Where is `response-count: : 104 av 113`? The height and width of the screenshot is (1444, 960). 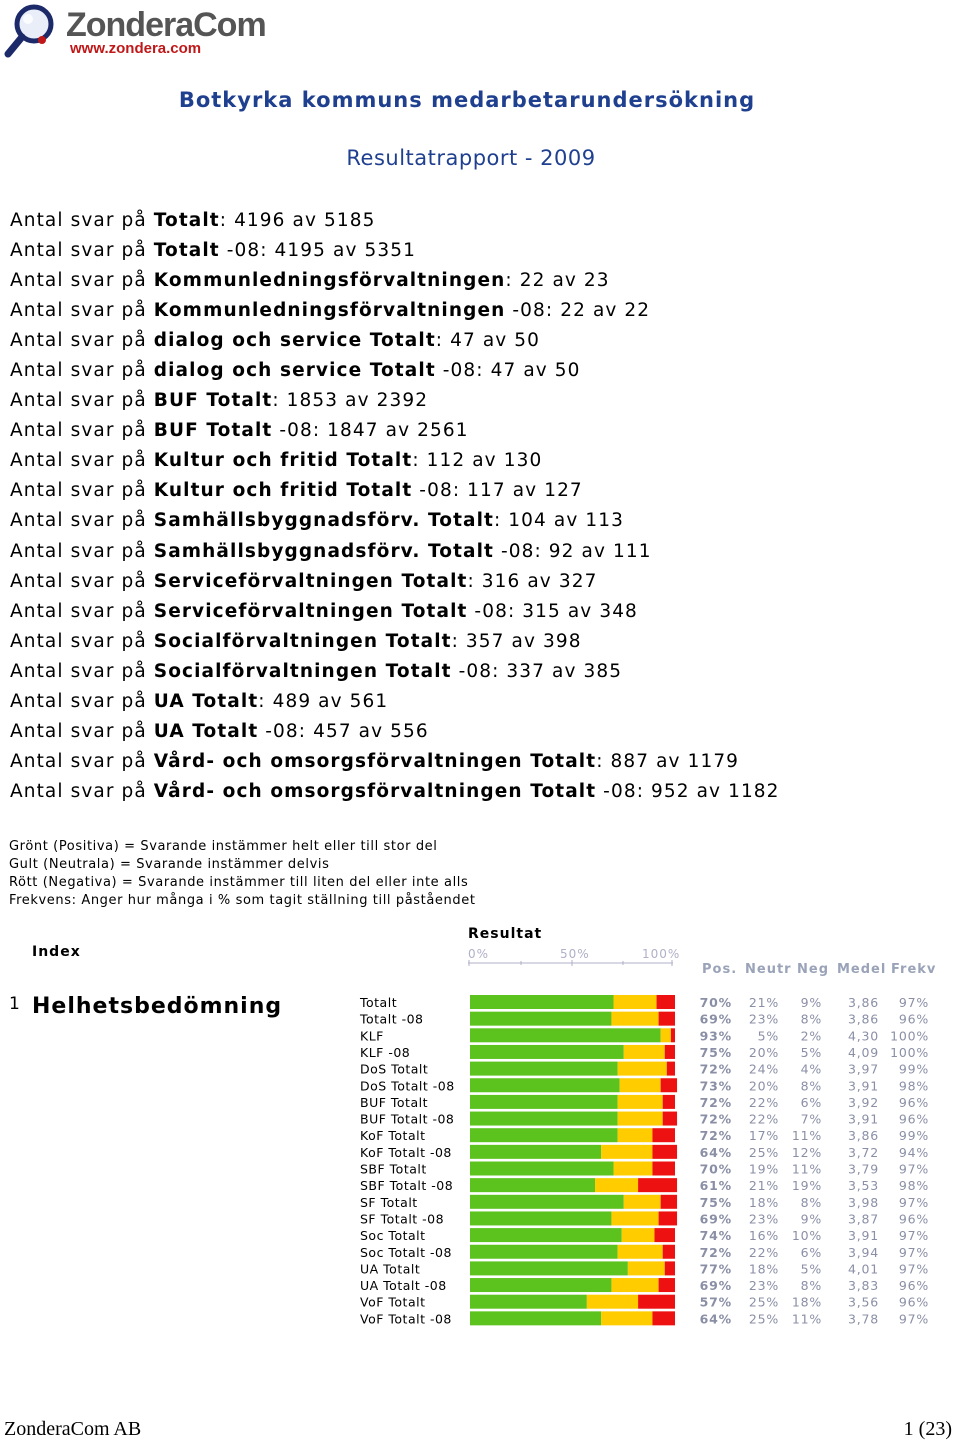
response-count: : 104 av 113 is located at coordinates (558, 521).